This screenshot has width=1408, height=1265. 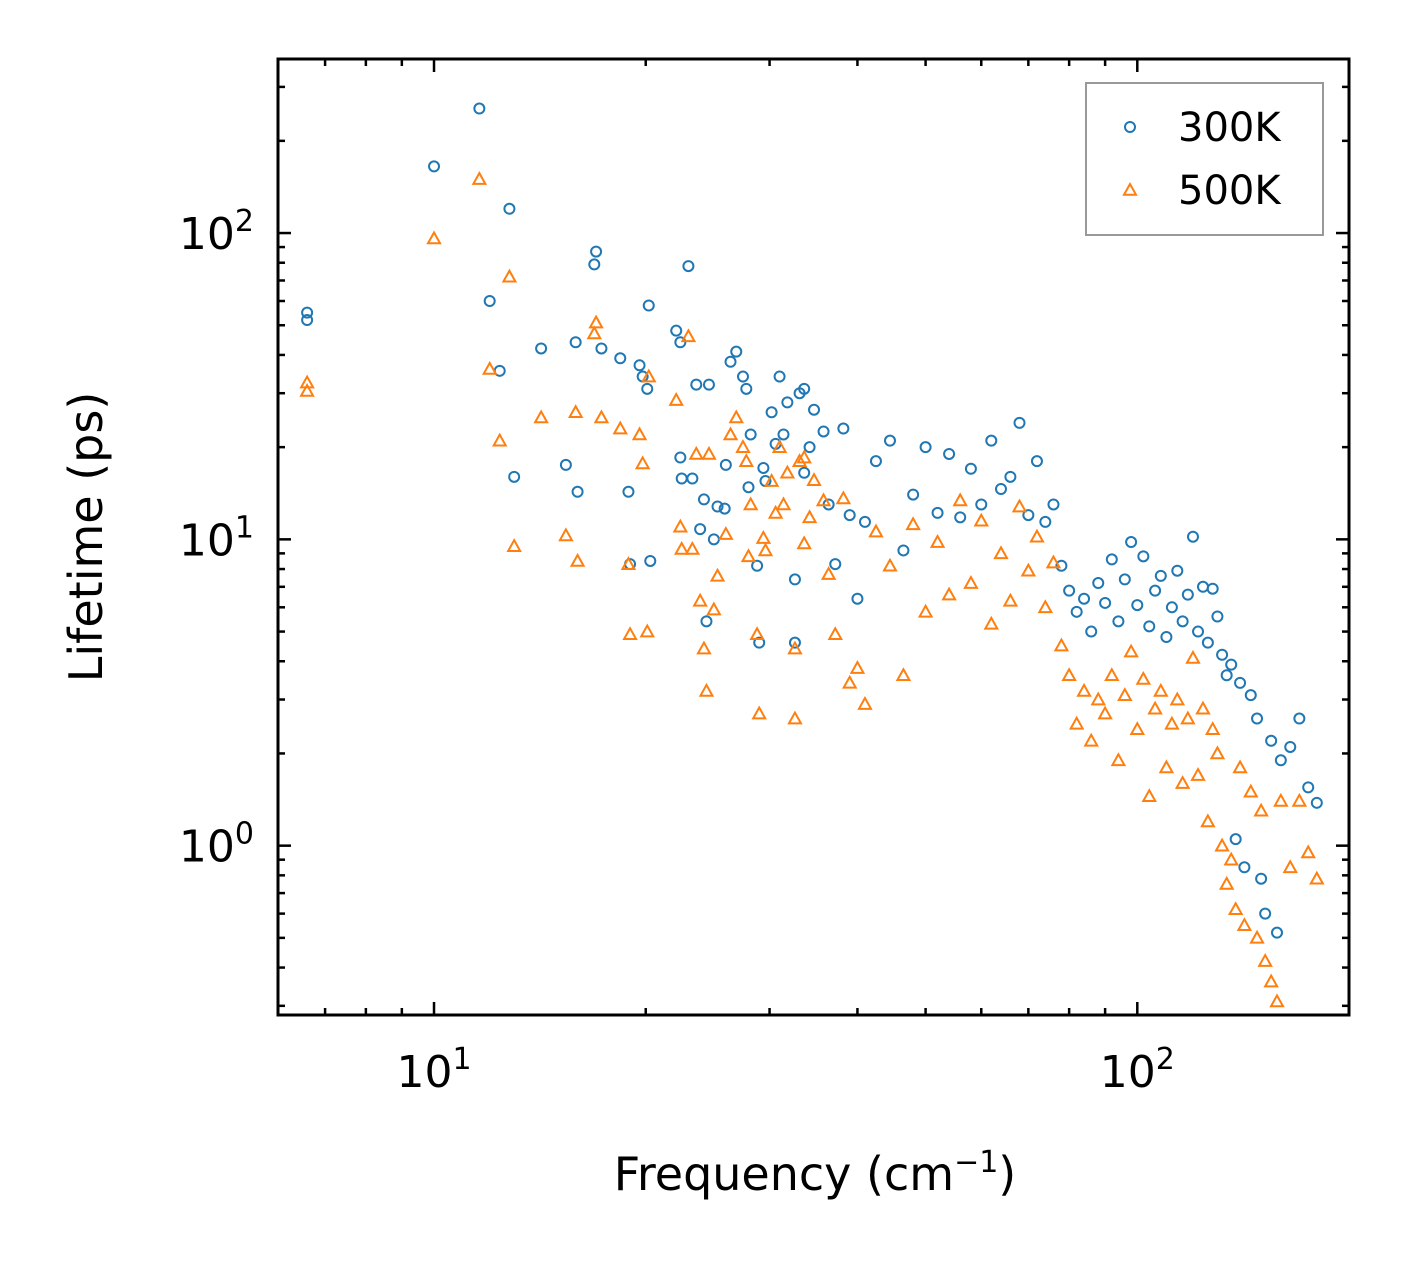 I want to click on legend-label: 500K, so click(x=1230, y=191).